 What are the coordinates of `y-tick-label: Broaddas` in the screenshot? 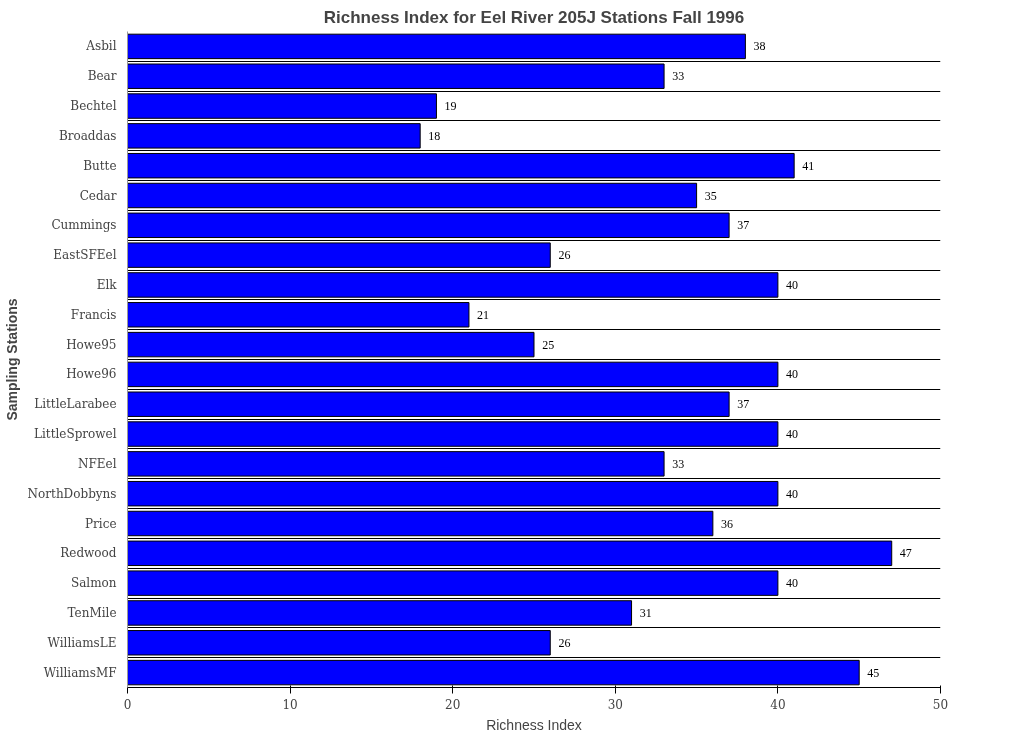 It's located at (87, 135).